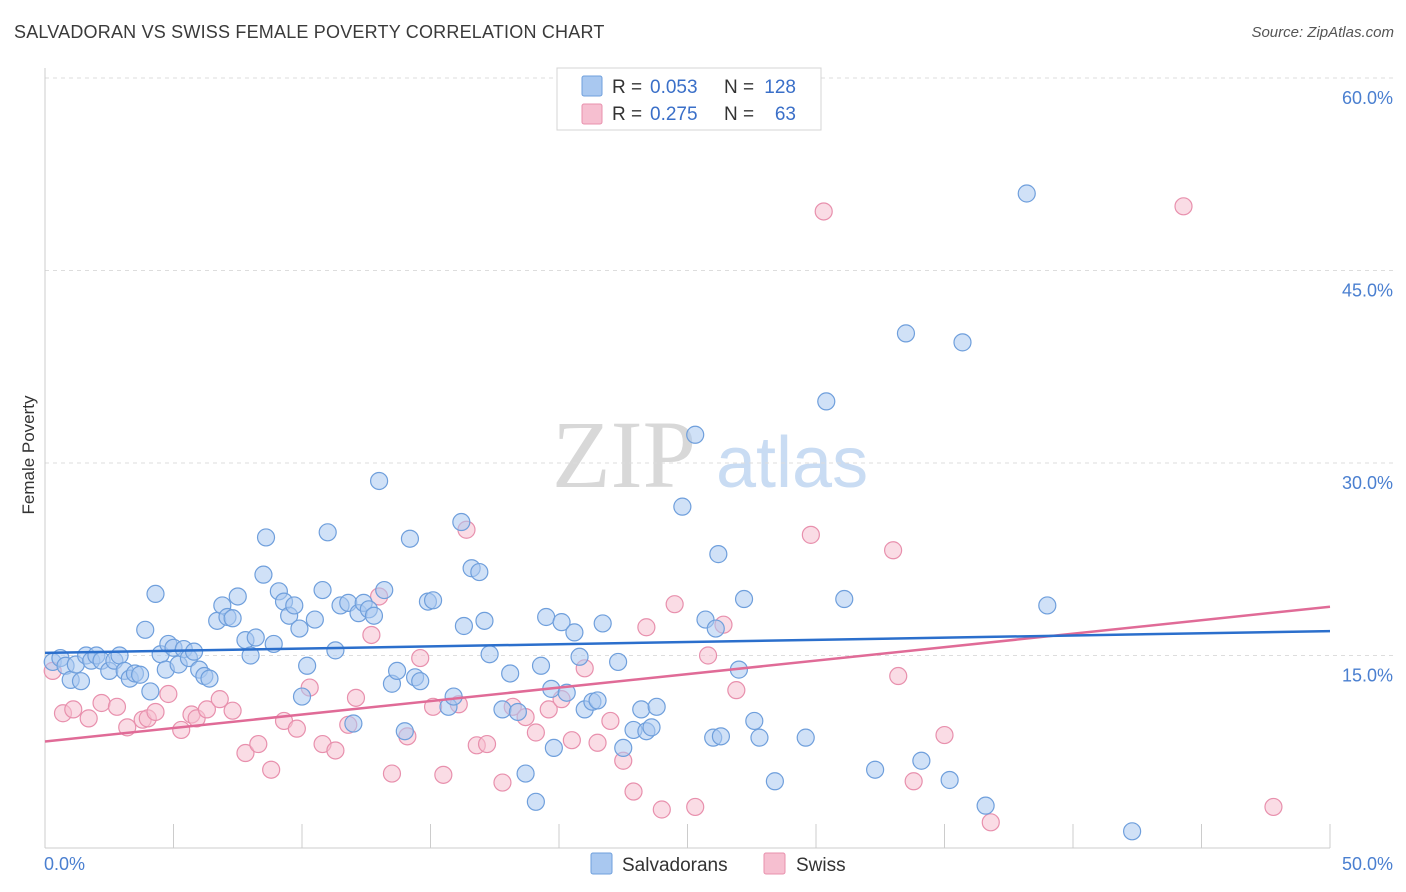 This screenshot has width=1406, height=892. I want to click on legend-swatch-salvadorans, so click(592, 86).